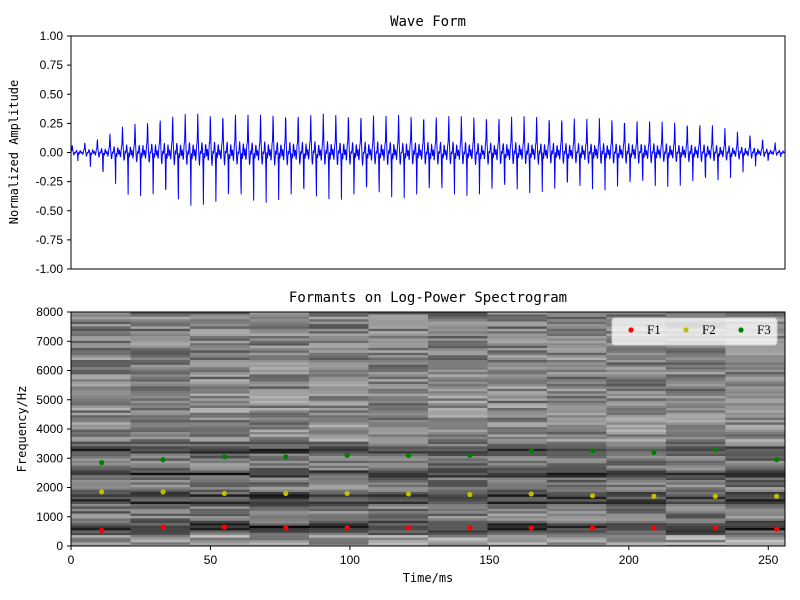  Describe the element at coordinates (428, 298) in the screenshot. I see `spectrogram-title: Formants on Log-Power Spectrogram` at that location.